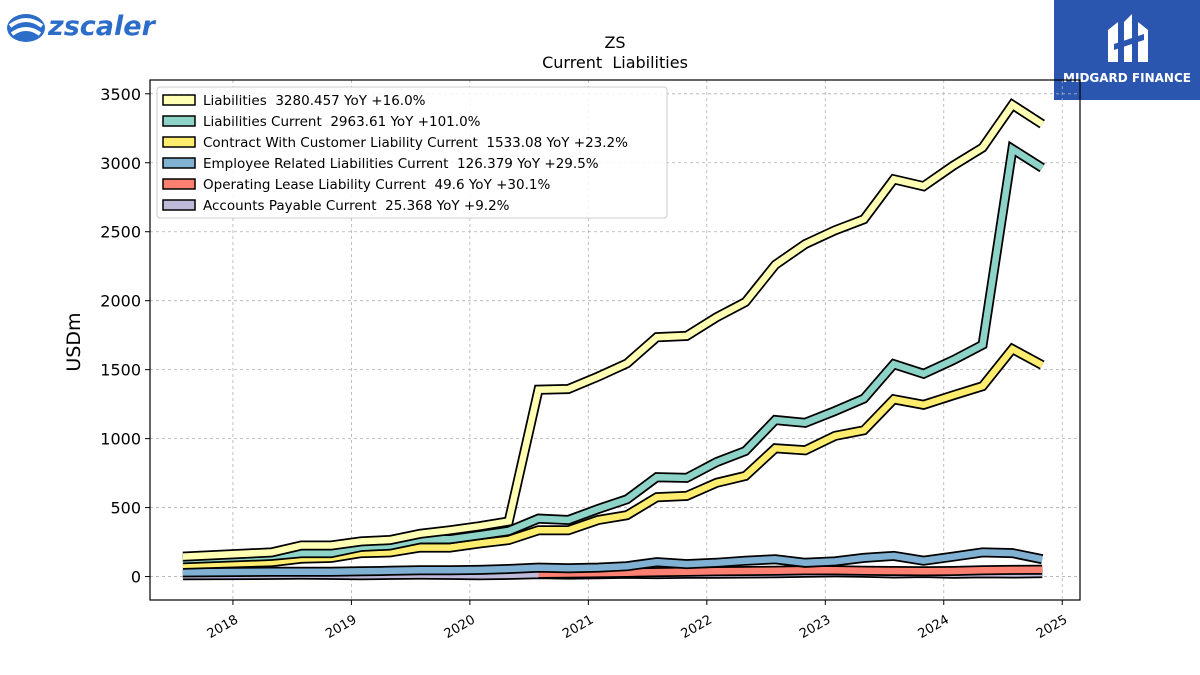 The height and width of the screenshot is (675, 1200). I want to click on midgard-wordmark: MIDGARD FINANCE, so click(1127, 78).